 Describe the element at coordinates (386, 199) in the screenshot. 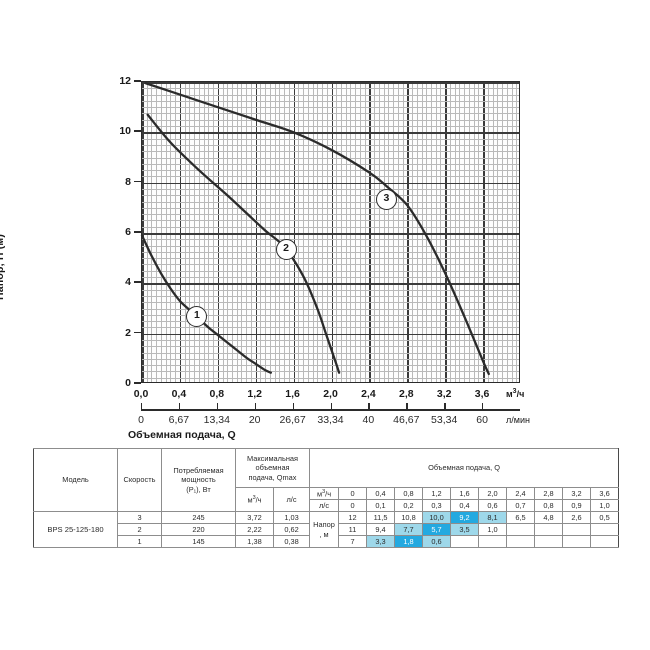

I see `curve-marker-3: 3` at that location.